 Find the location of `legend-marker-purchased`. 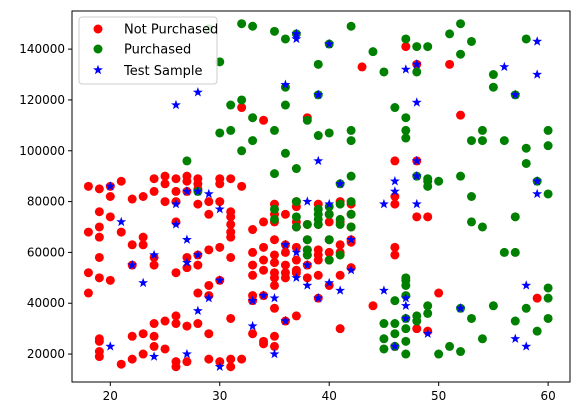

legend-marker-purchased is located at coordinates (98, 49).